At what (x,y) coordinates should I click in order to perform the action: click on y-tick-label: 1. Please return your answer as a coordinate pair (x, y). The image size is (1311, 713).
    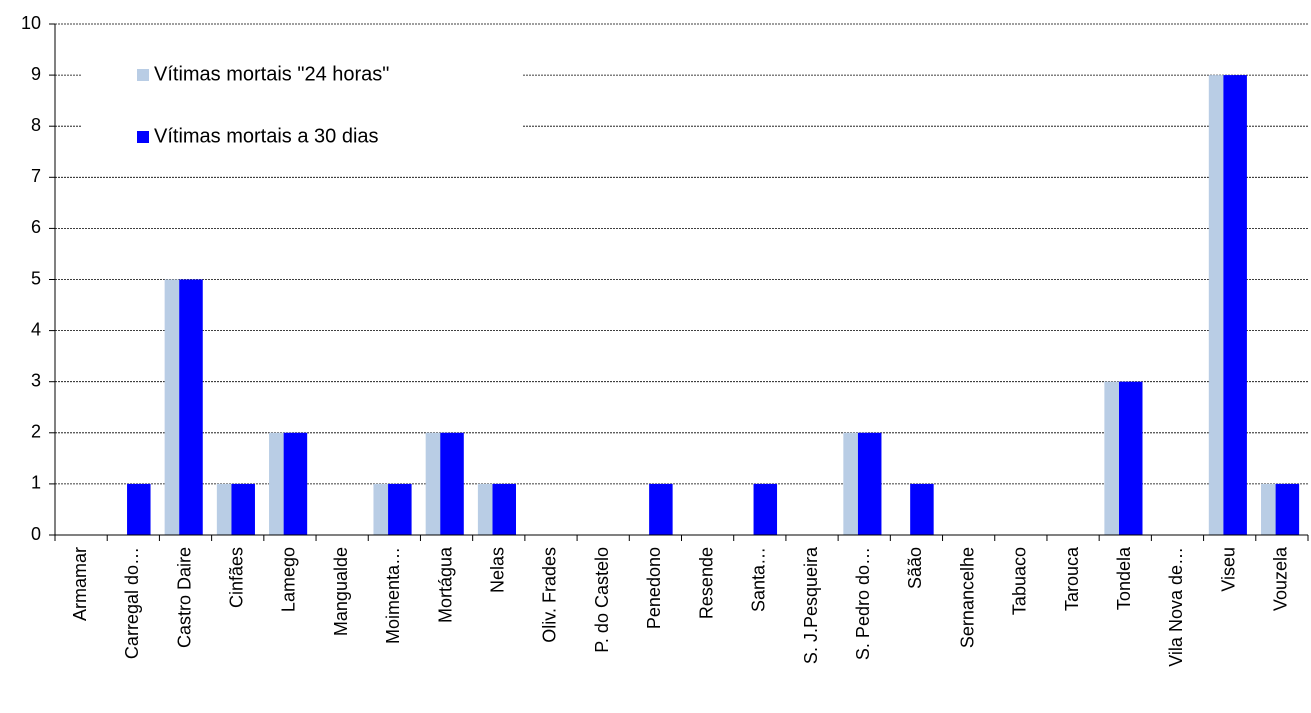
    Looking at the image, I should click on (36, 483).